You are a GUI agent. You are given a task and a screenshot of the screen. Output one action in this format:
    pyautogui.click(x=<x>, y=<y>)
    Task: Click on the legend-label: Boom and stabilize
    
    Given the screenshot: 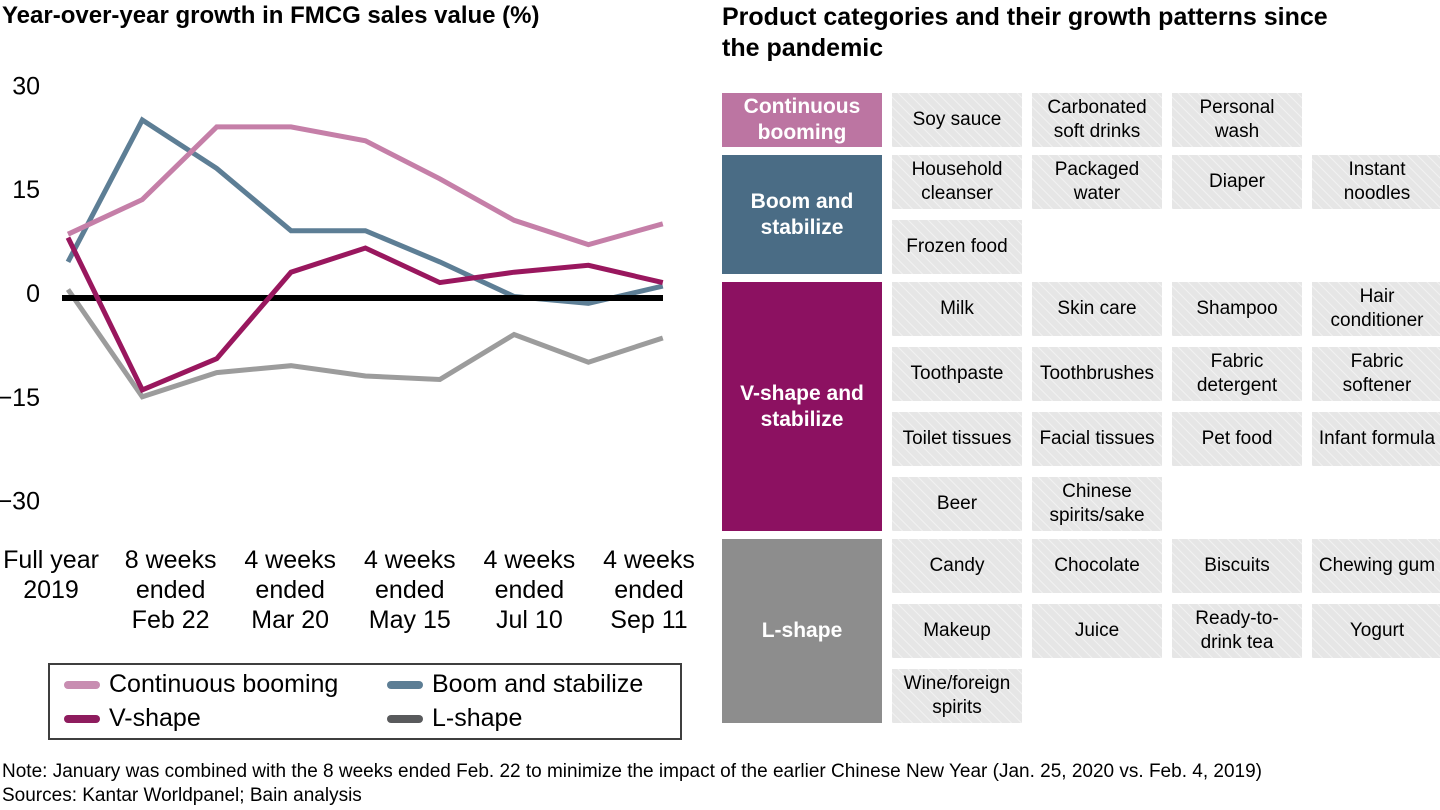 What is the action you would take?
    pyautogui.click(x=538, y=684)
    